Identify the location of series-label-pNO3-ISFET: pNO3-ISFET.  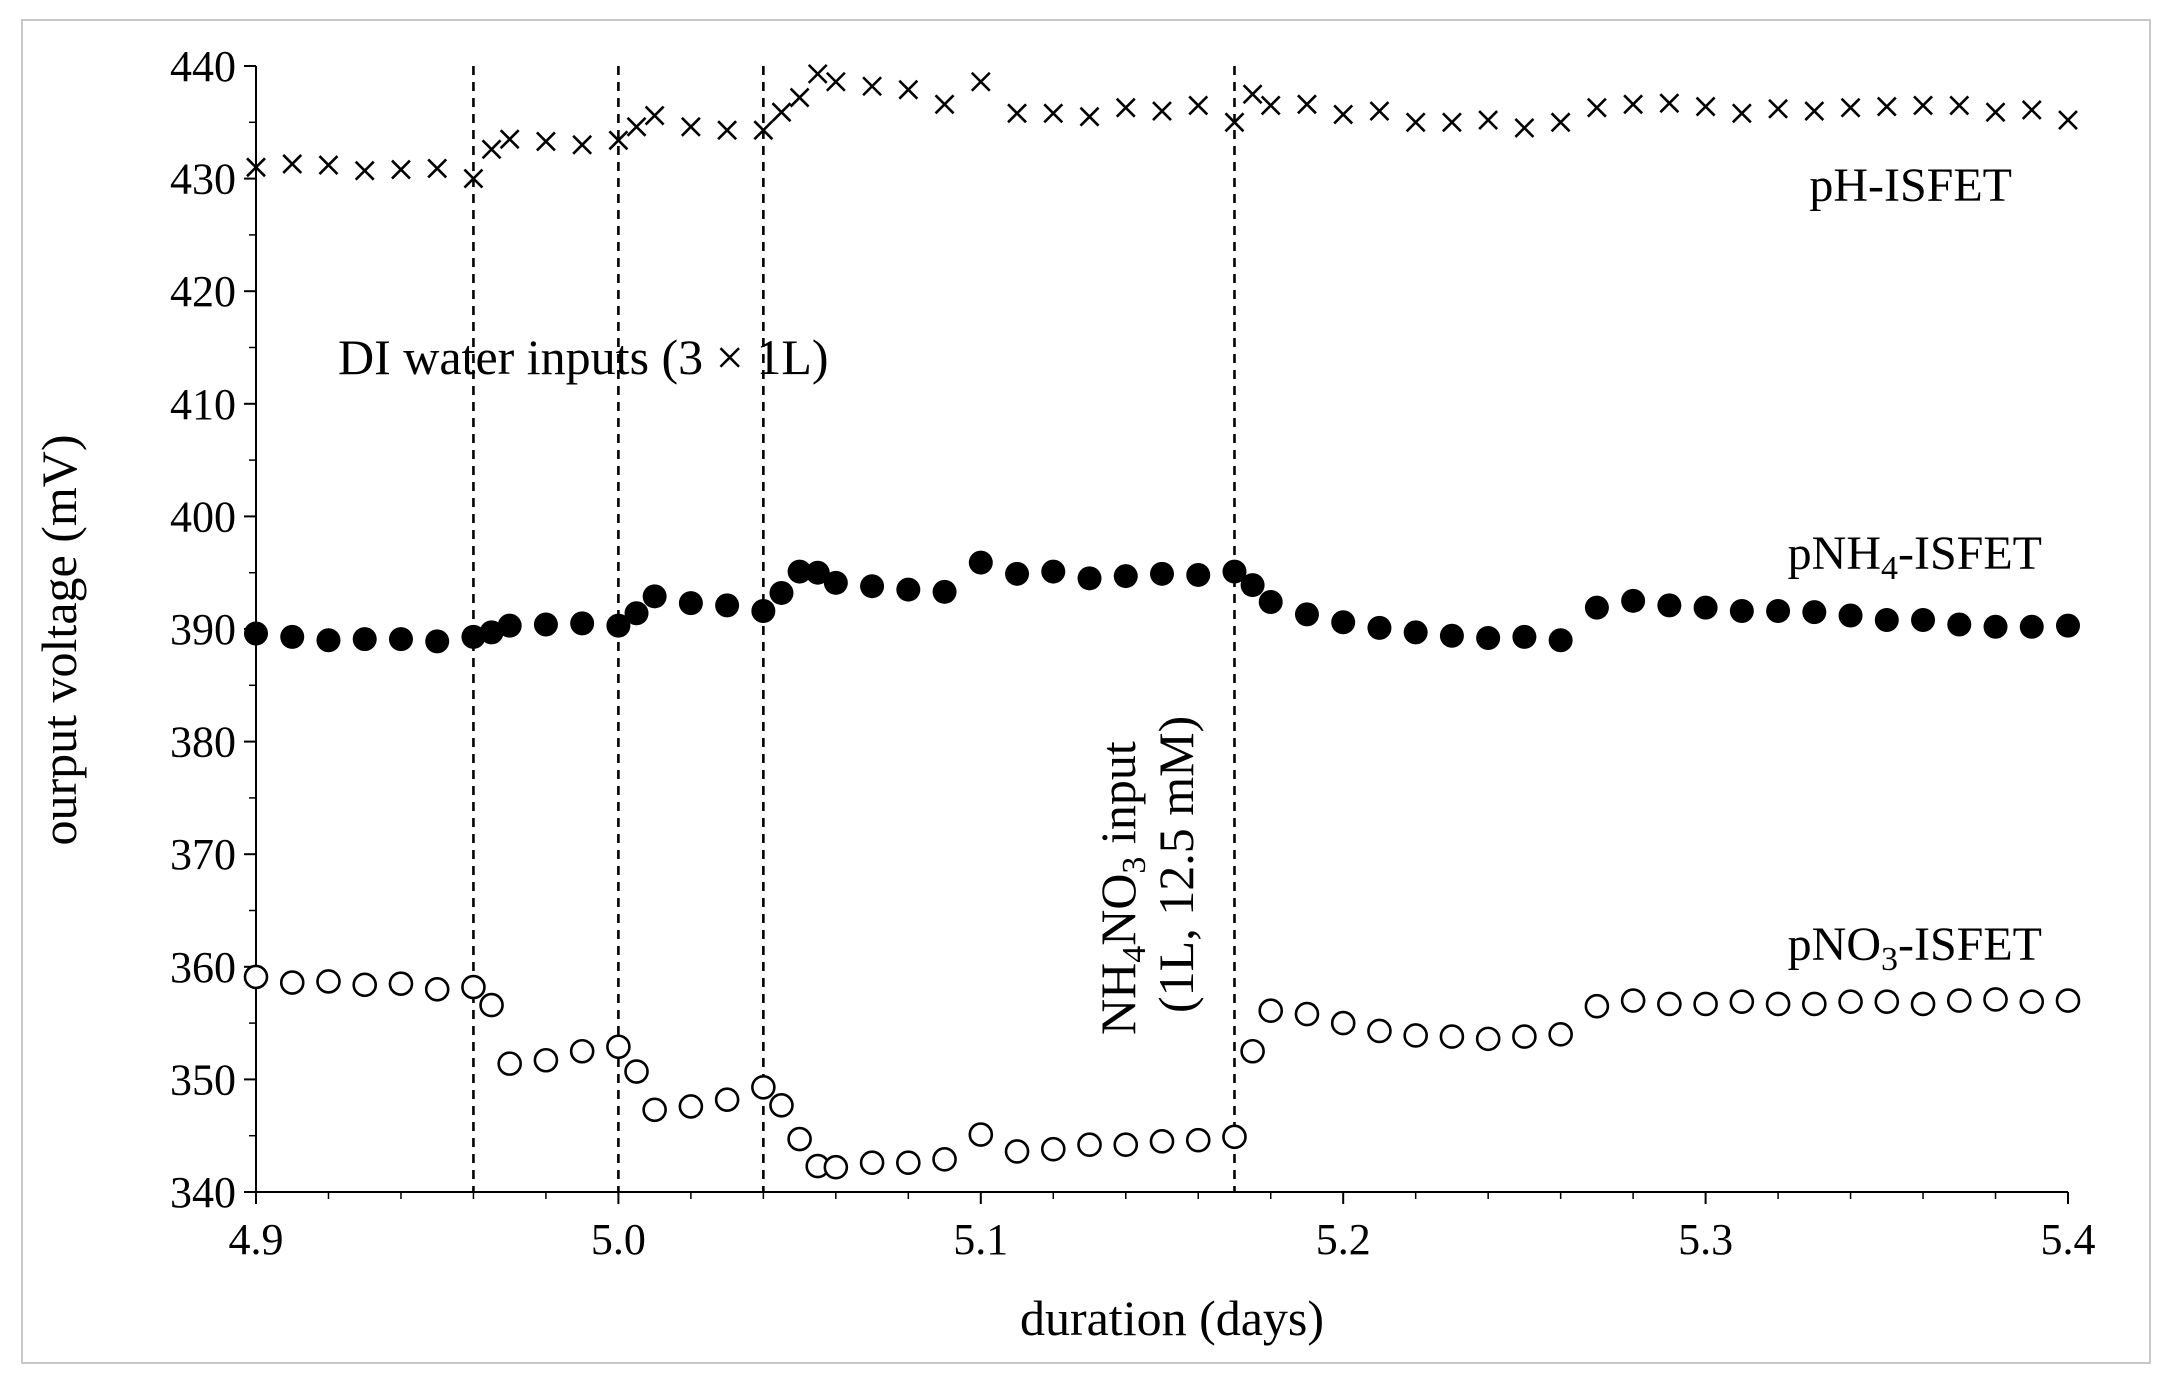
(1915, 948).